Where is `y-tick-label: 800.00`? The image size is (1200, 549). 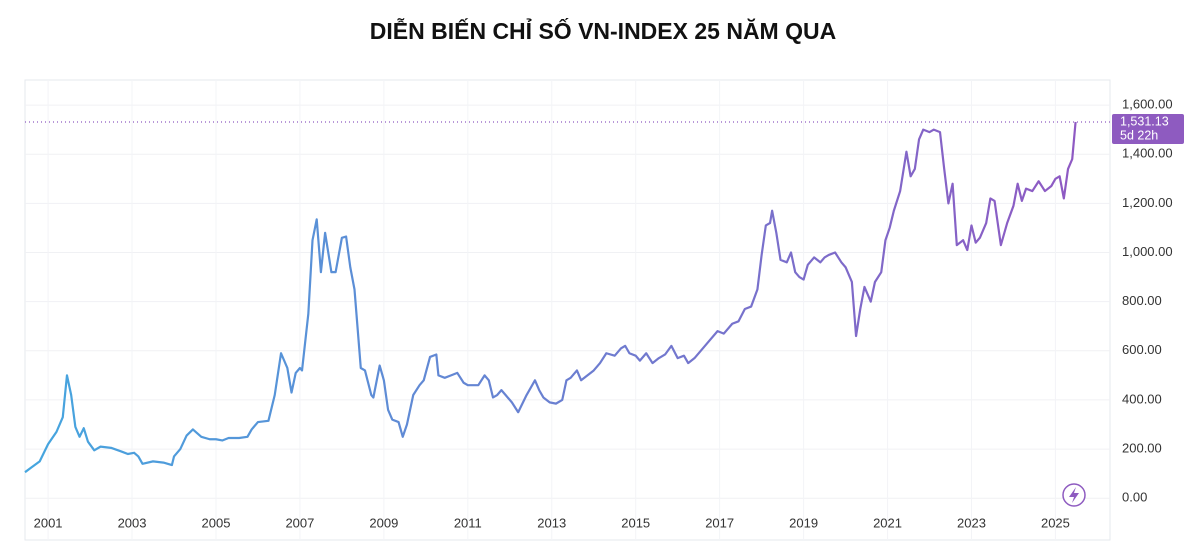 y-tick-label: 800.00 is located at coordinates (1142, 300).